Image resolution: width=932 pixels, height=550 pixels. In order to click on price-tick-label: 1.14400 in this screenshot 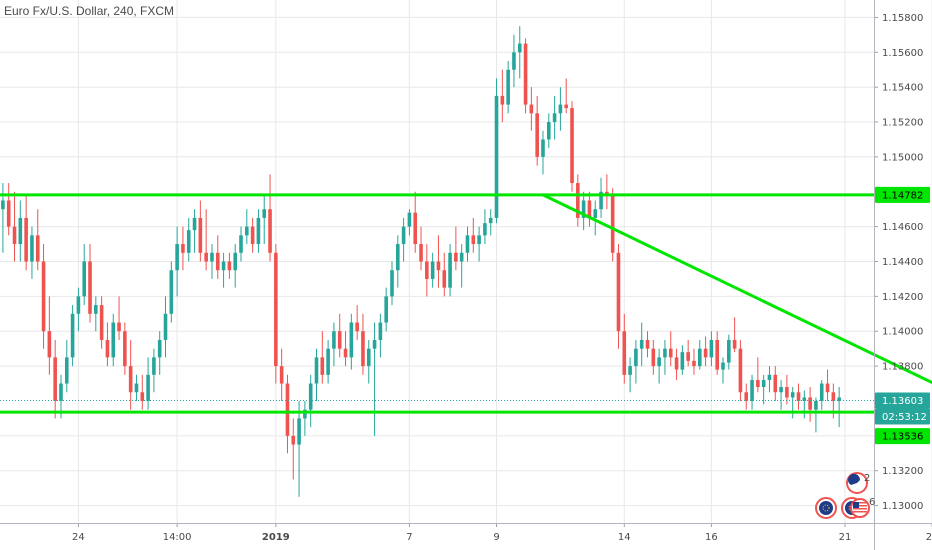, I will do `click(902, 262)`.